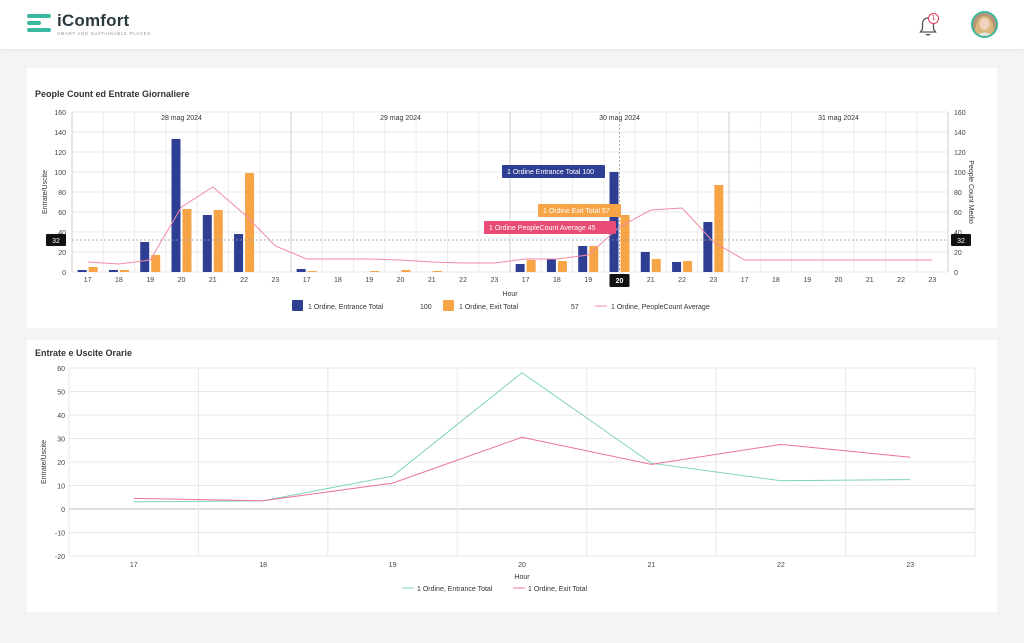 This screenshot has width=1024, height=643. Describe the element at coordinates (984, 24) in the screenshot. I see `user-avatar` at that location.